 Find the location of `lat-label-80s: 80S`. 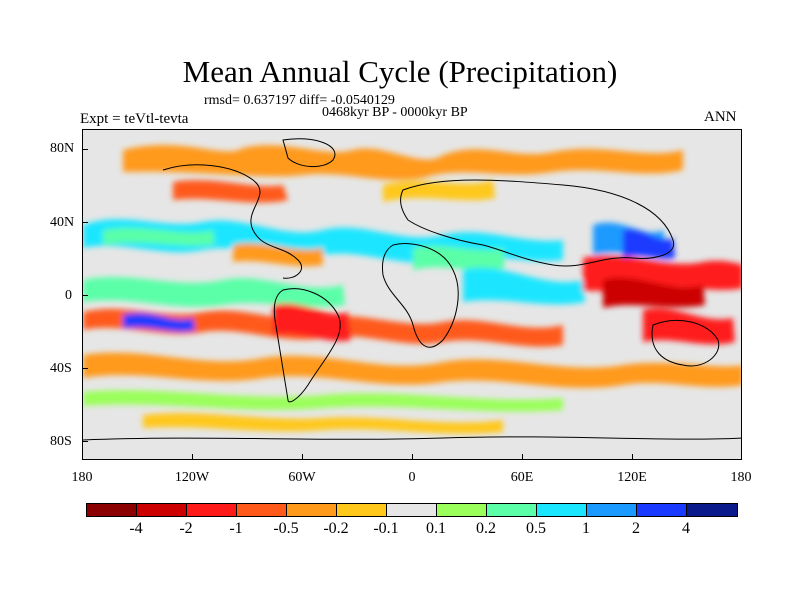

lat-label-80s: 80S is located at coordinates (61, 441).